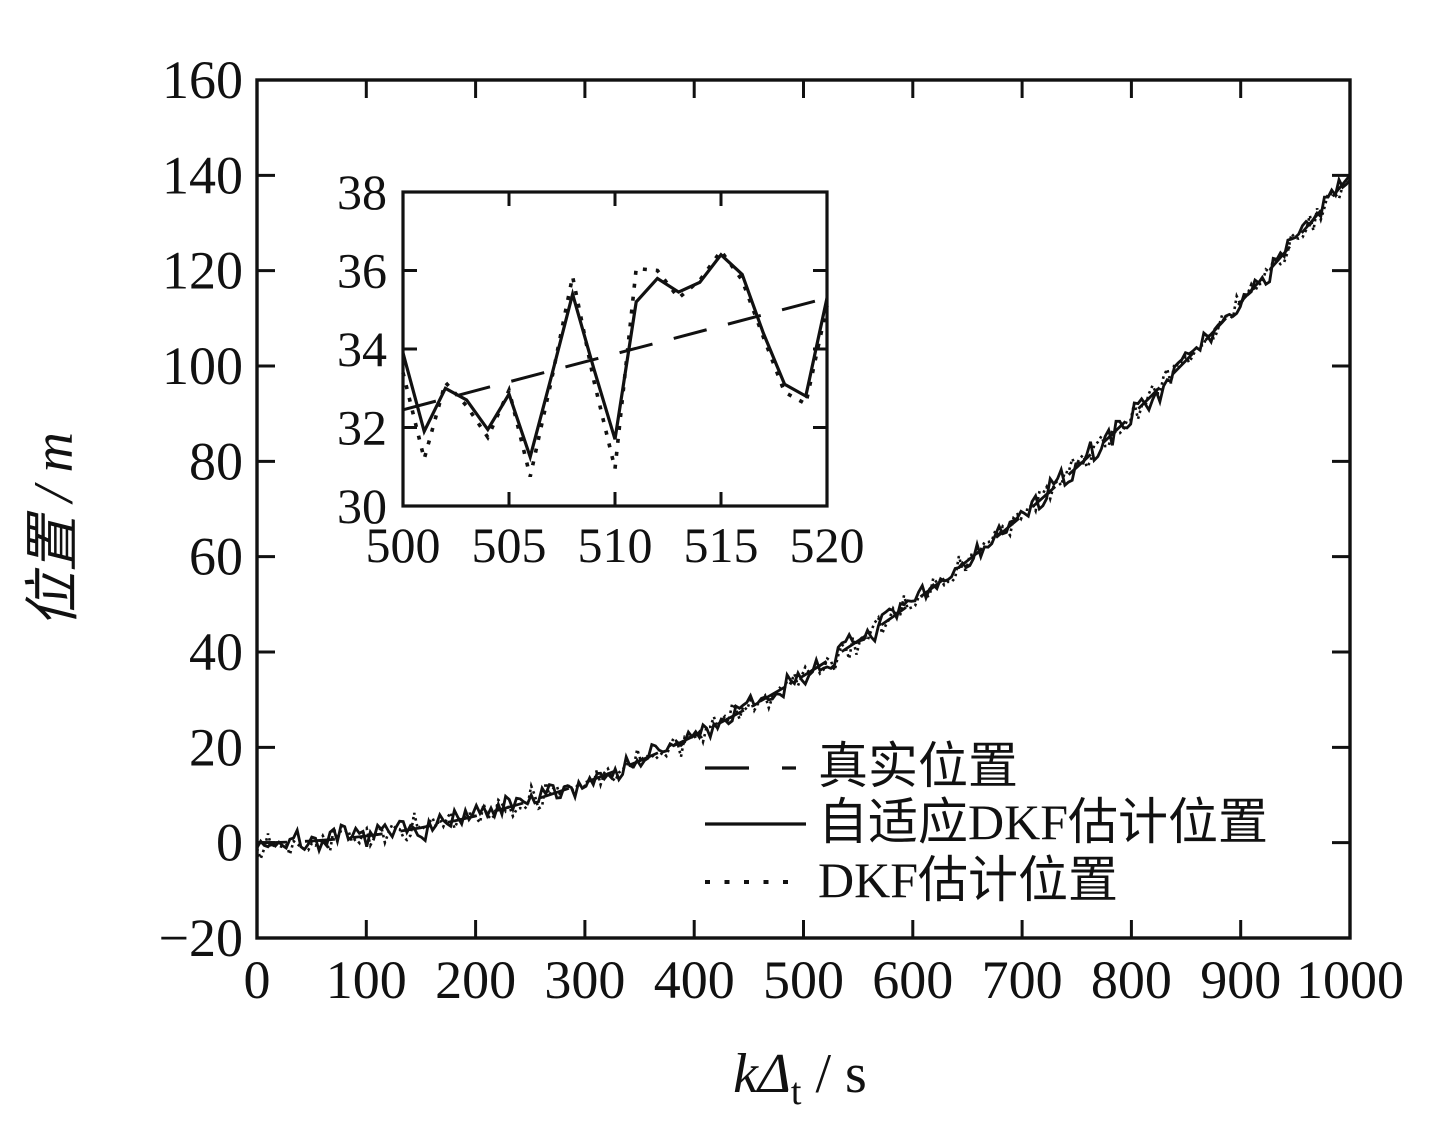 This screenshot has width=1453, height=1121. What do you see at coordinates (366, 980) in the screenshot?
I see `x-tick-label: 100` at bounding box center [366, 980].